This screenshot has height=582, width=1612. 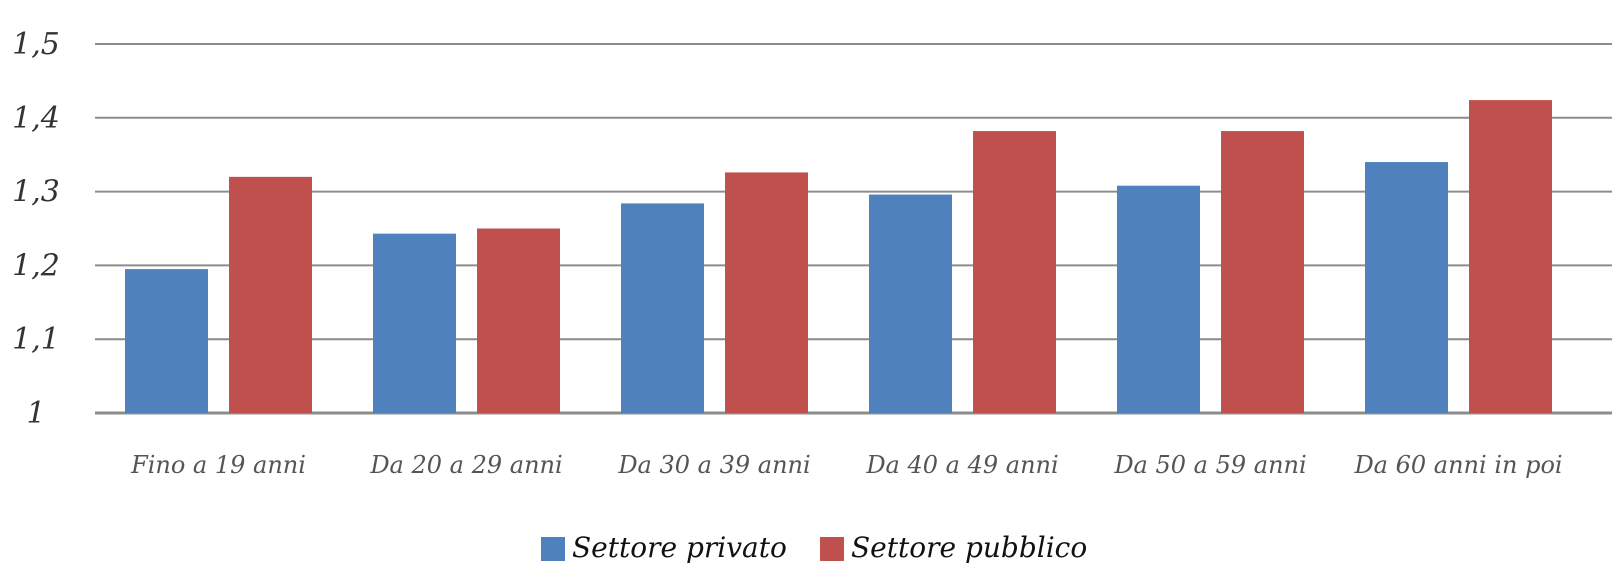 What do you see at coordinates (36, 339) in the screenshot?
I see `y-tick-label: 1,1` at bounding box center [36, 339].